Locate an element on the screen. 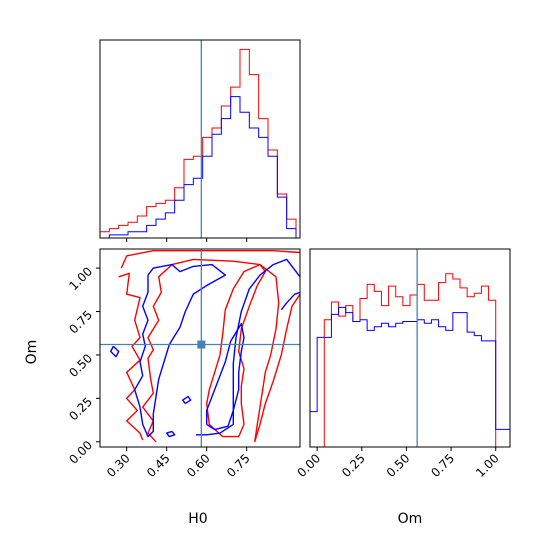 Image resolution: width=550 pixels, height=550 pixels. om-hist-x-tick-label-2: 0.50 is located at coordinates (398, 465).